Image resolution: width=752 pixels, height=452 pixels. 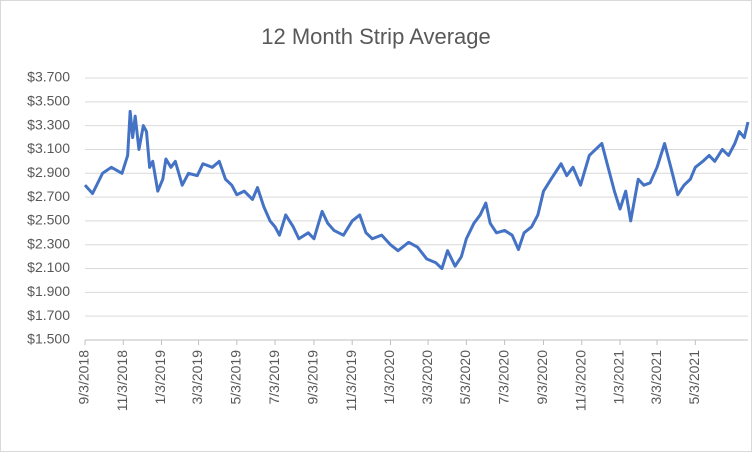 I want to click on x-tick-label: 3/3/2019, so click(x=197, y=377).